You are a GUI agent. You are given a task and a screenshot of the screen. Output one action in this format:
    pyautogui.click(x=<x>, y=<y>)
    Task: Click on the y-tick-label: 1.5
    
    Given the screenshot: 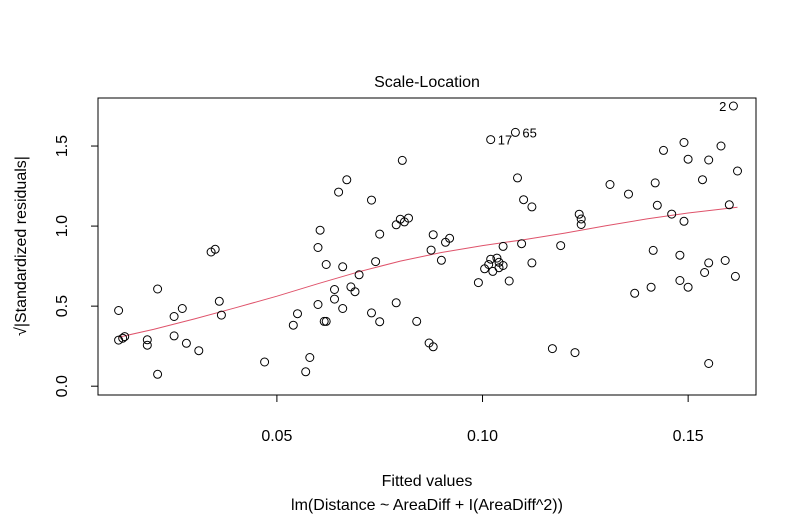 What is the action you would take?
    pyautogui.click(x=62, y=146)
    